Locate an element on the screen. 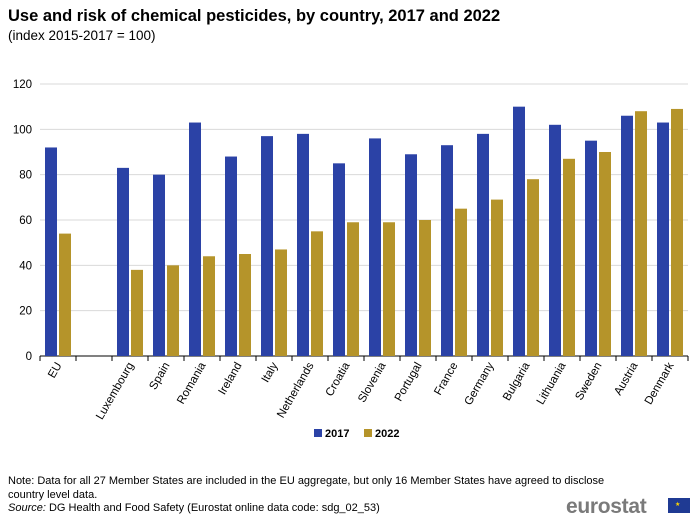  x-tick-label: Italy is located at coordinates (270, 372).